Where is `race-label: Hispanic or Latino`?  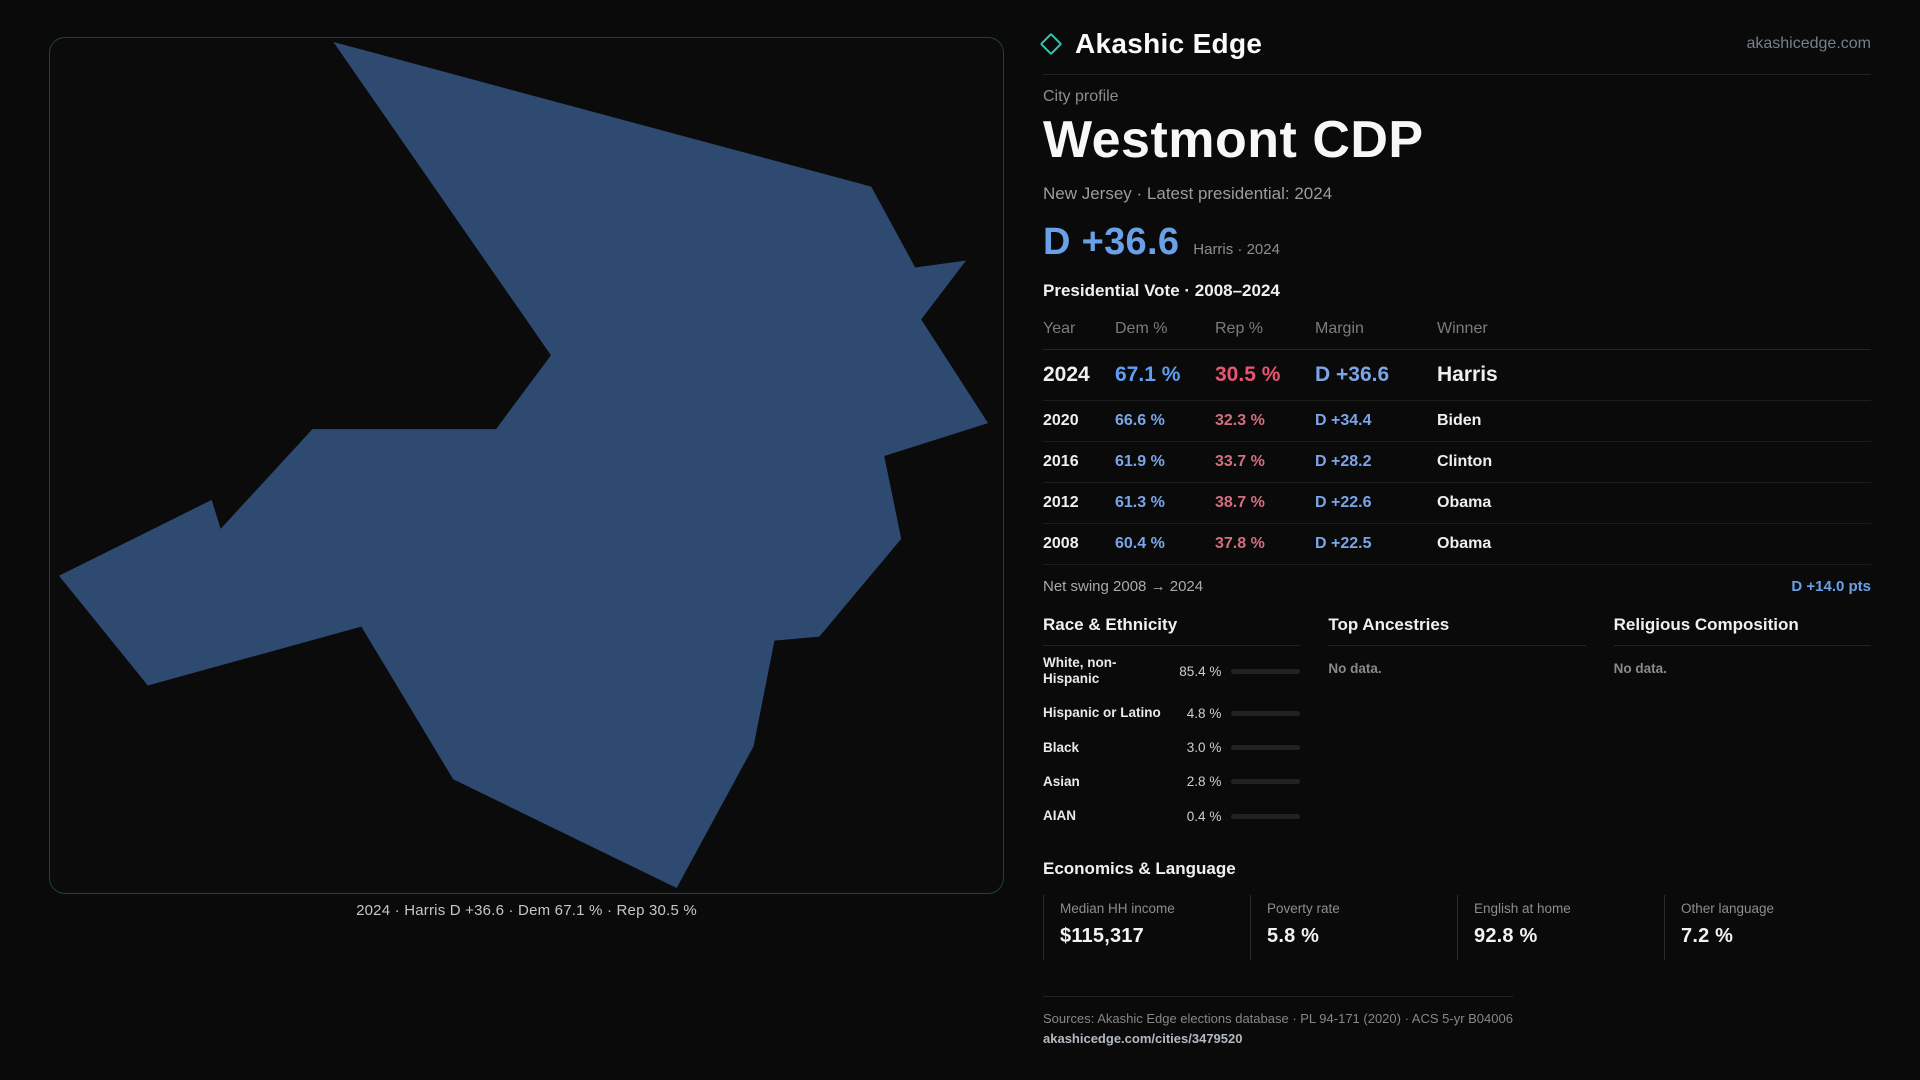 race-label: Hispanic or Latino is located at coordinates (1102, 713).